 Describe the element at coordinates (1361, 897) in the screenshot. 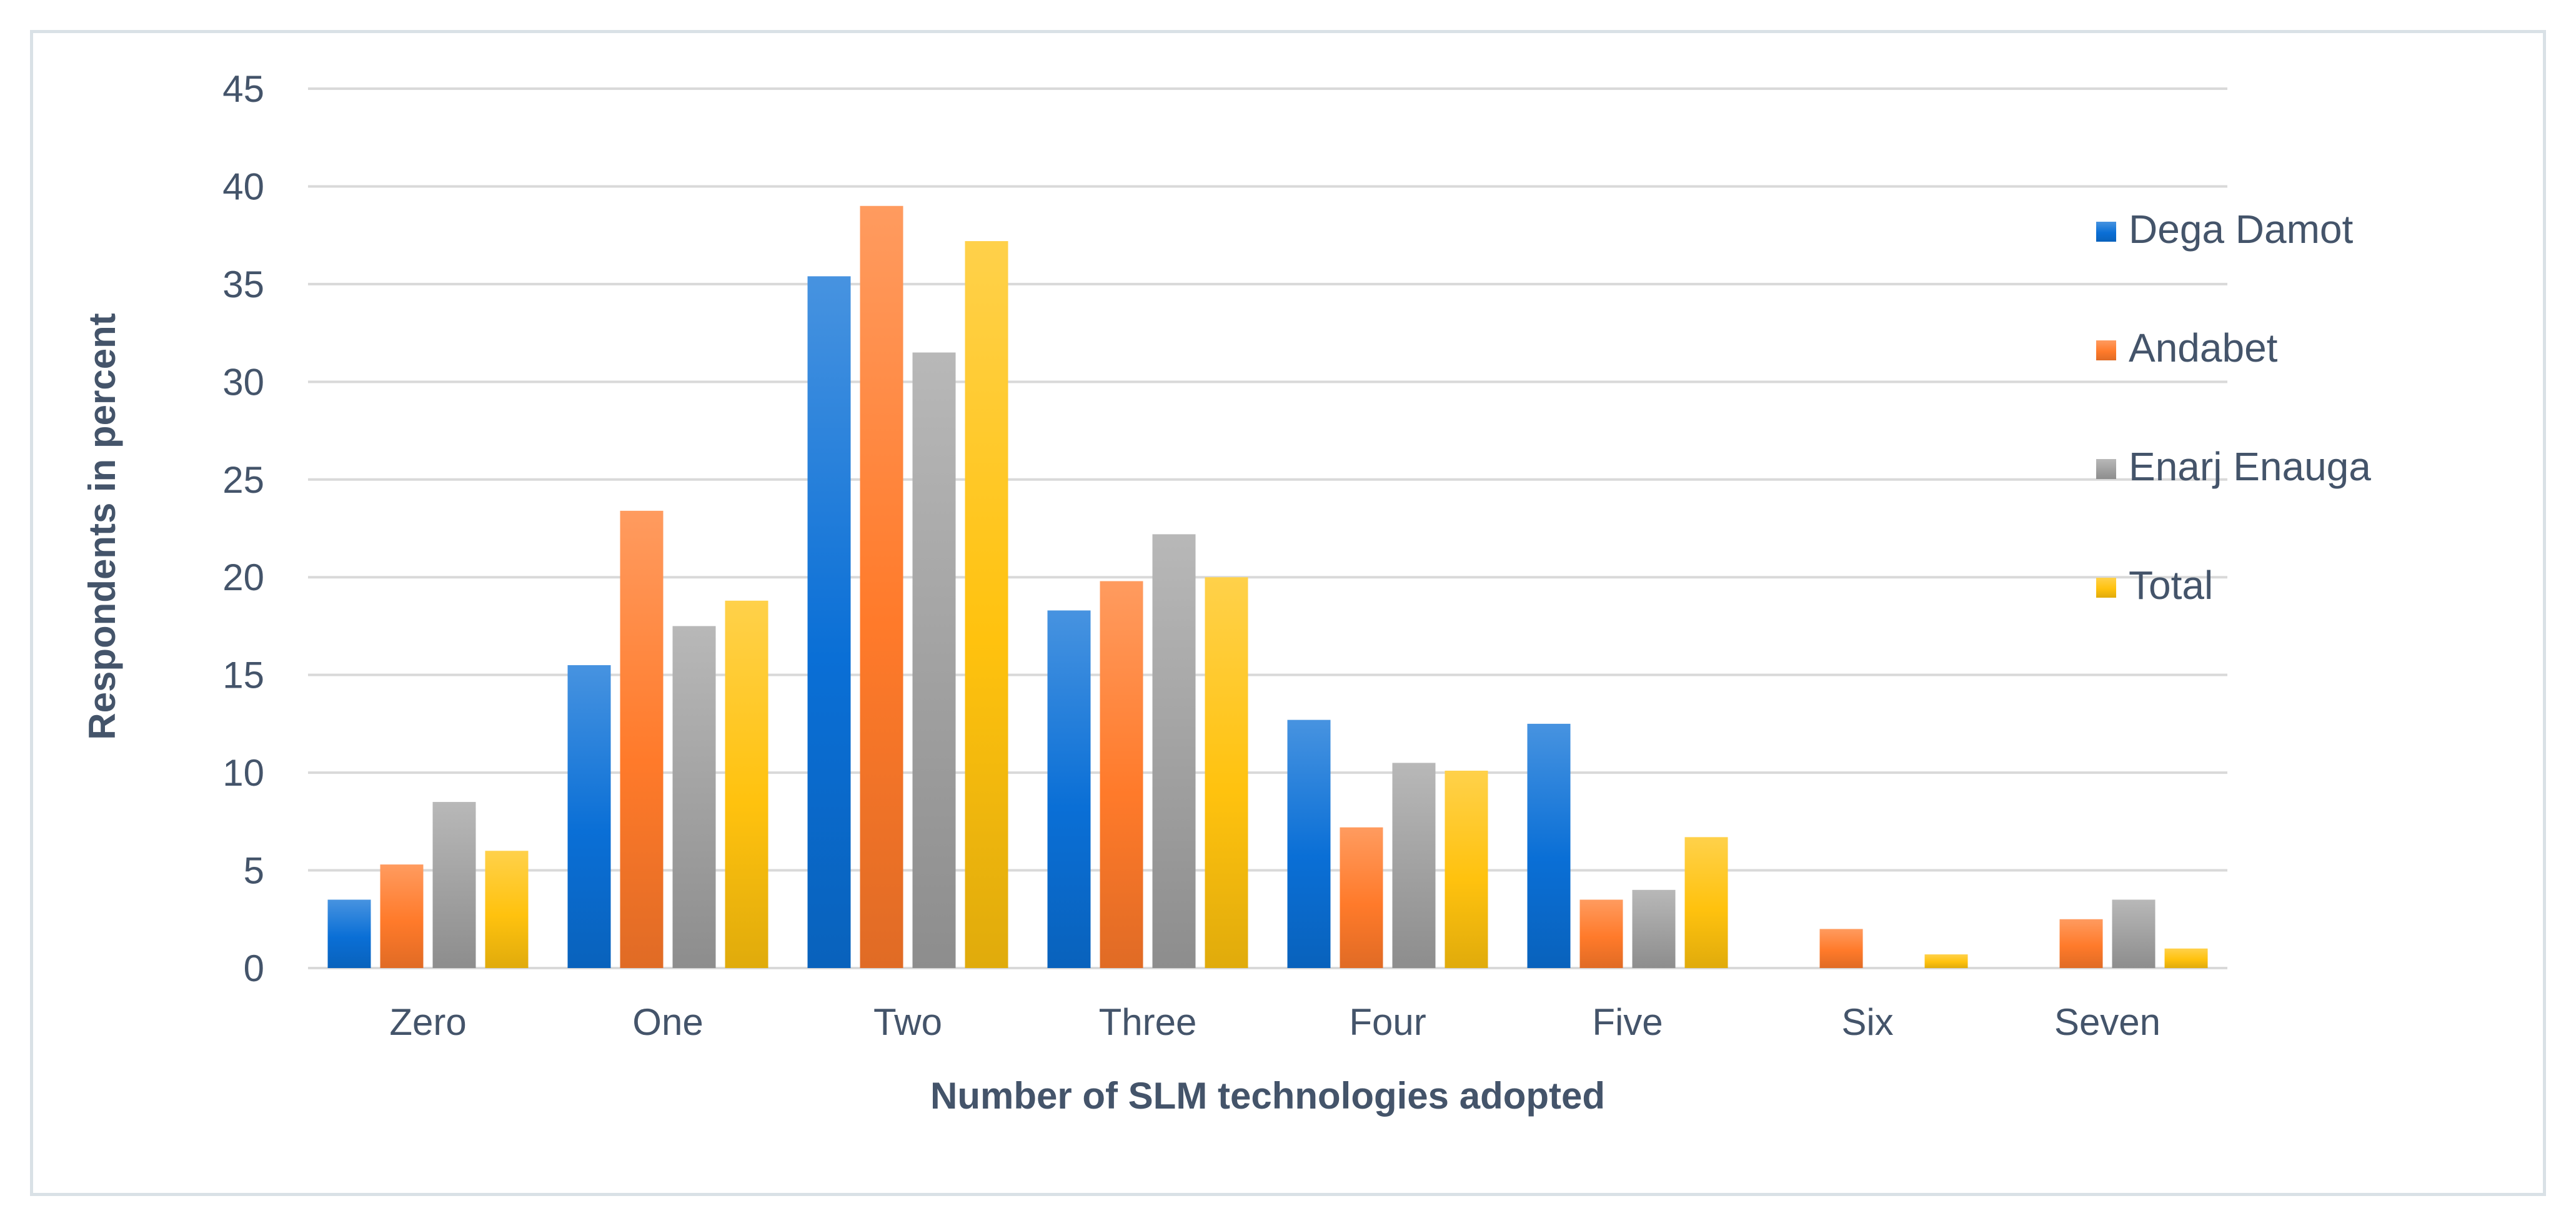

I see `bar-andabet-four` at that location.